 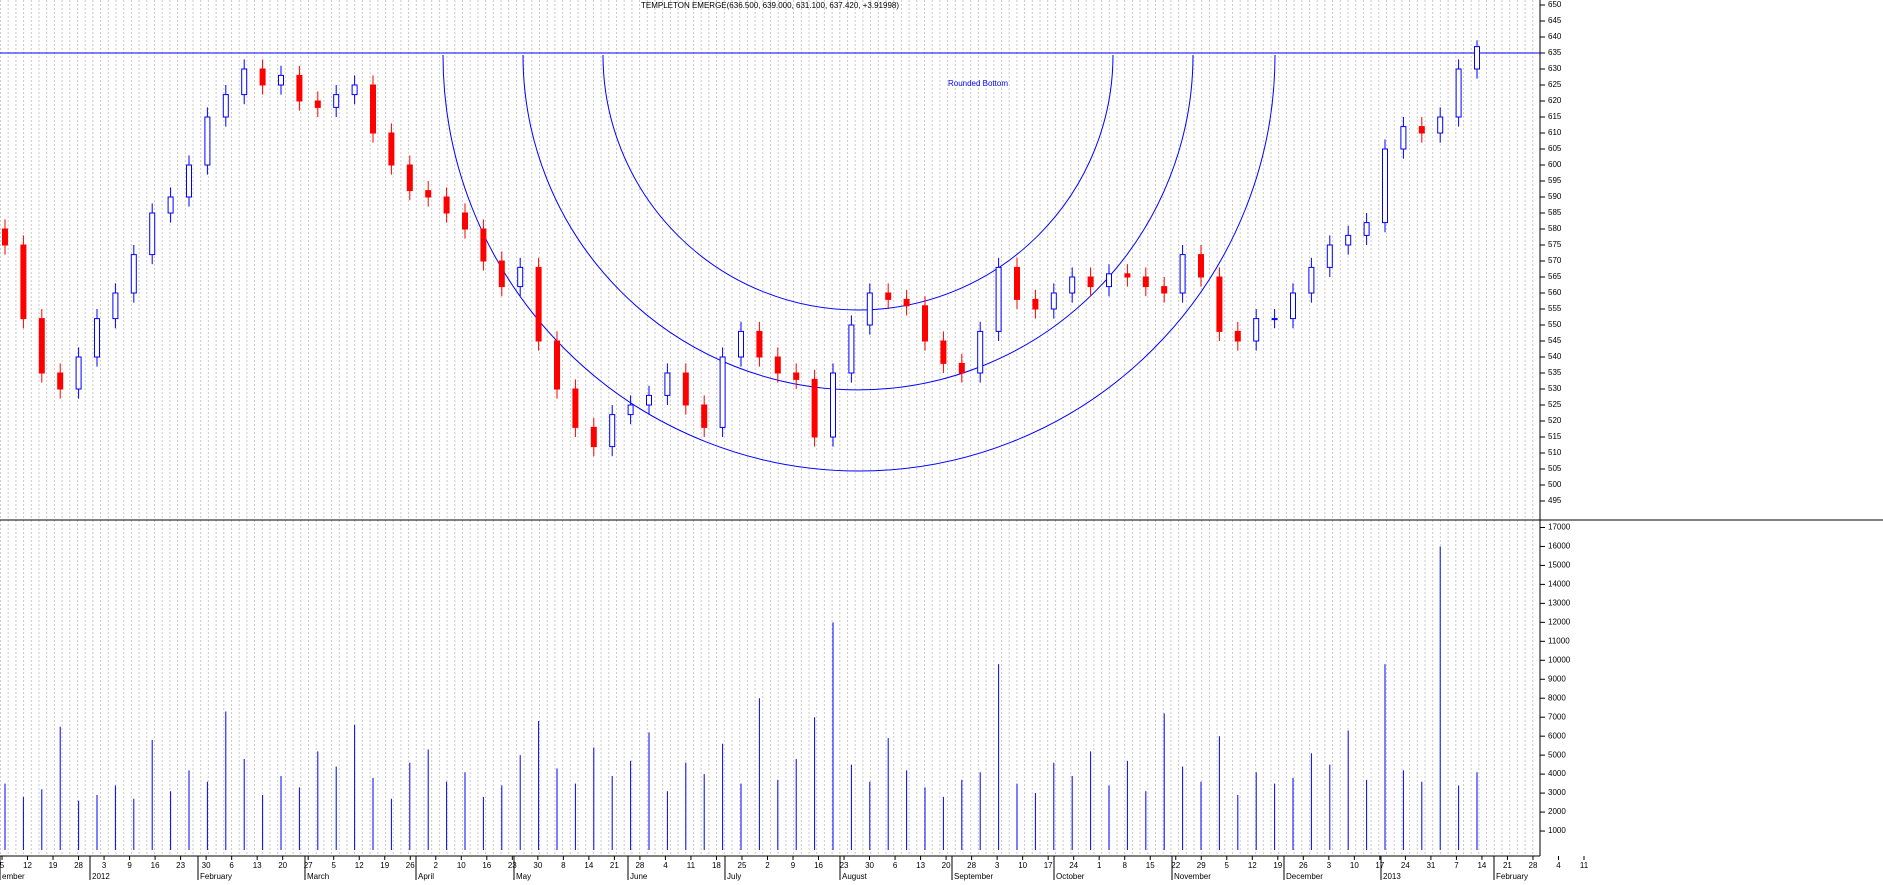 I want to click on y-tick-label: 560, so click(x=1555, y=292).